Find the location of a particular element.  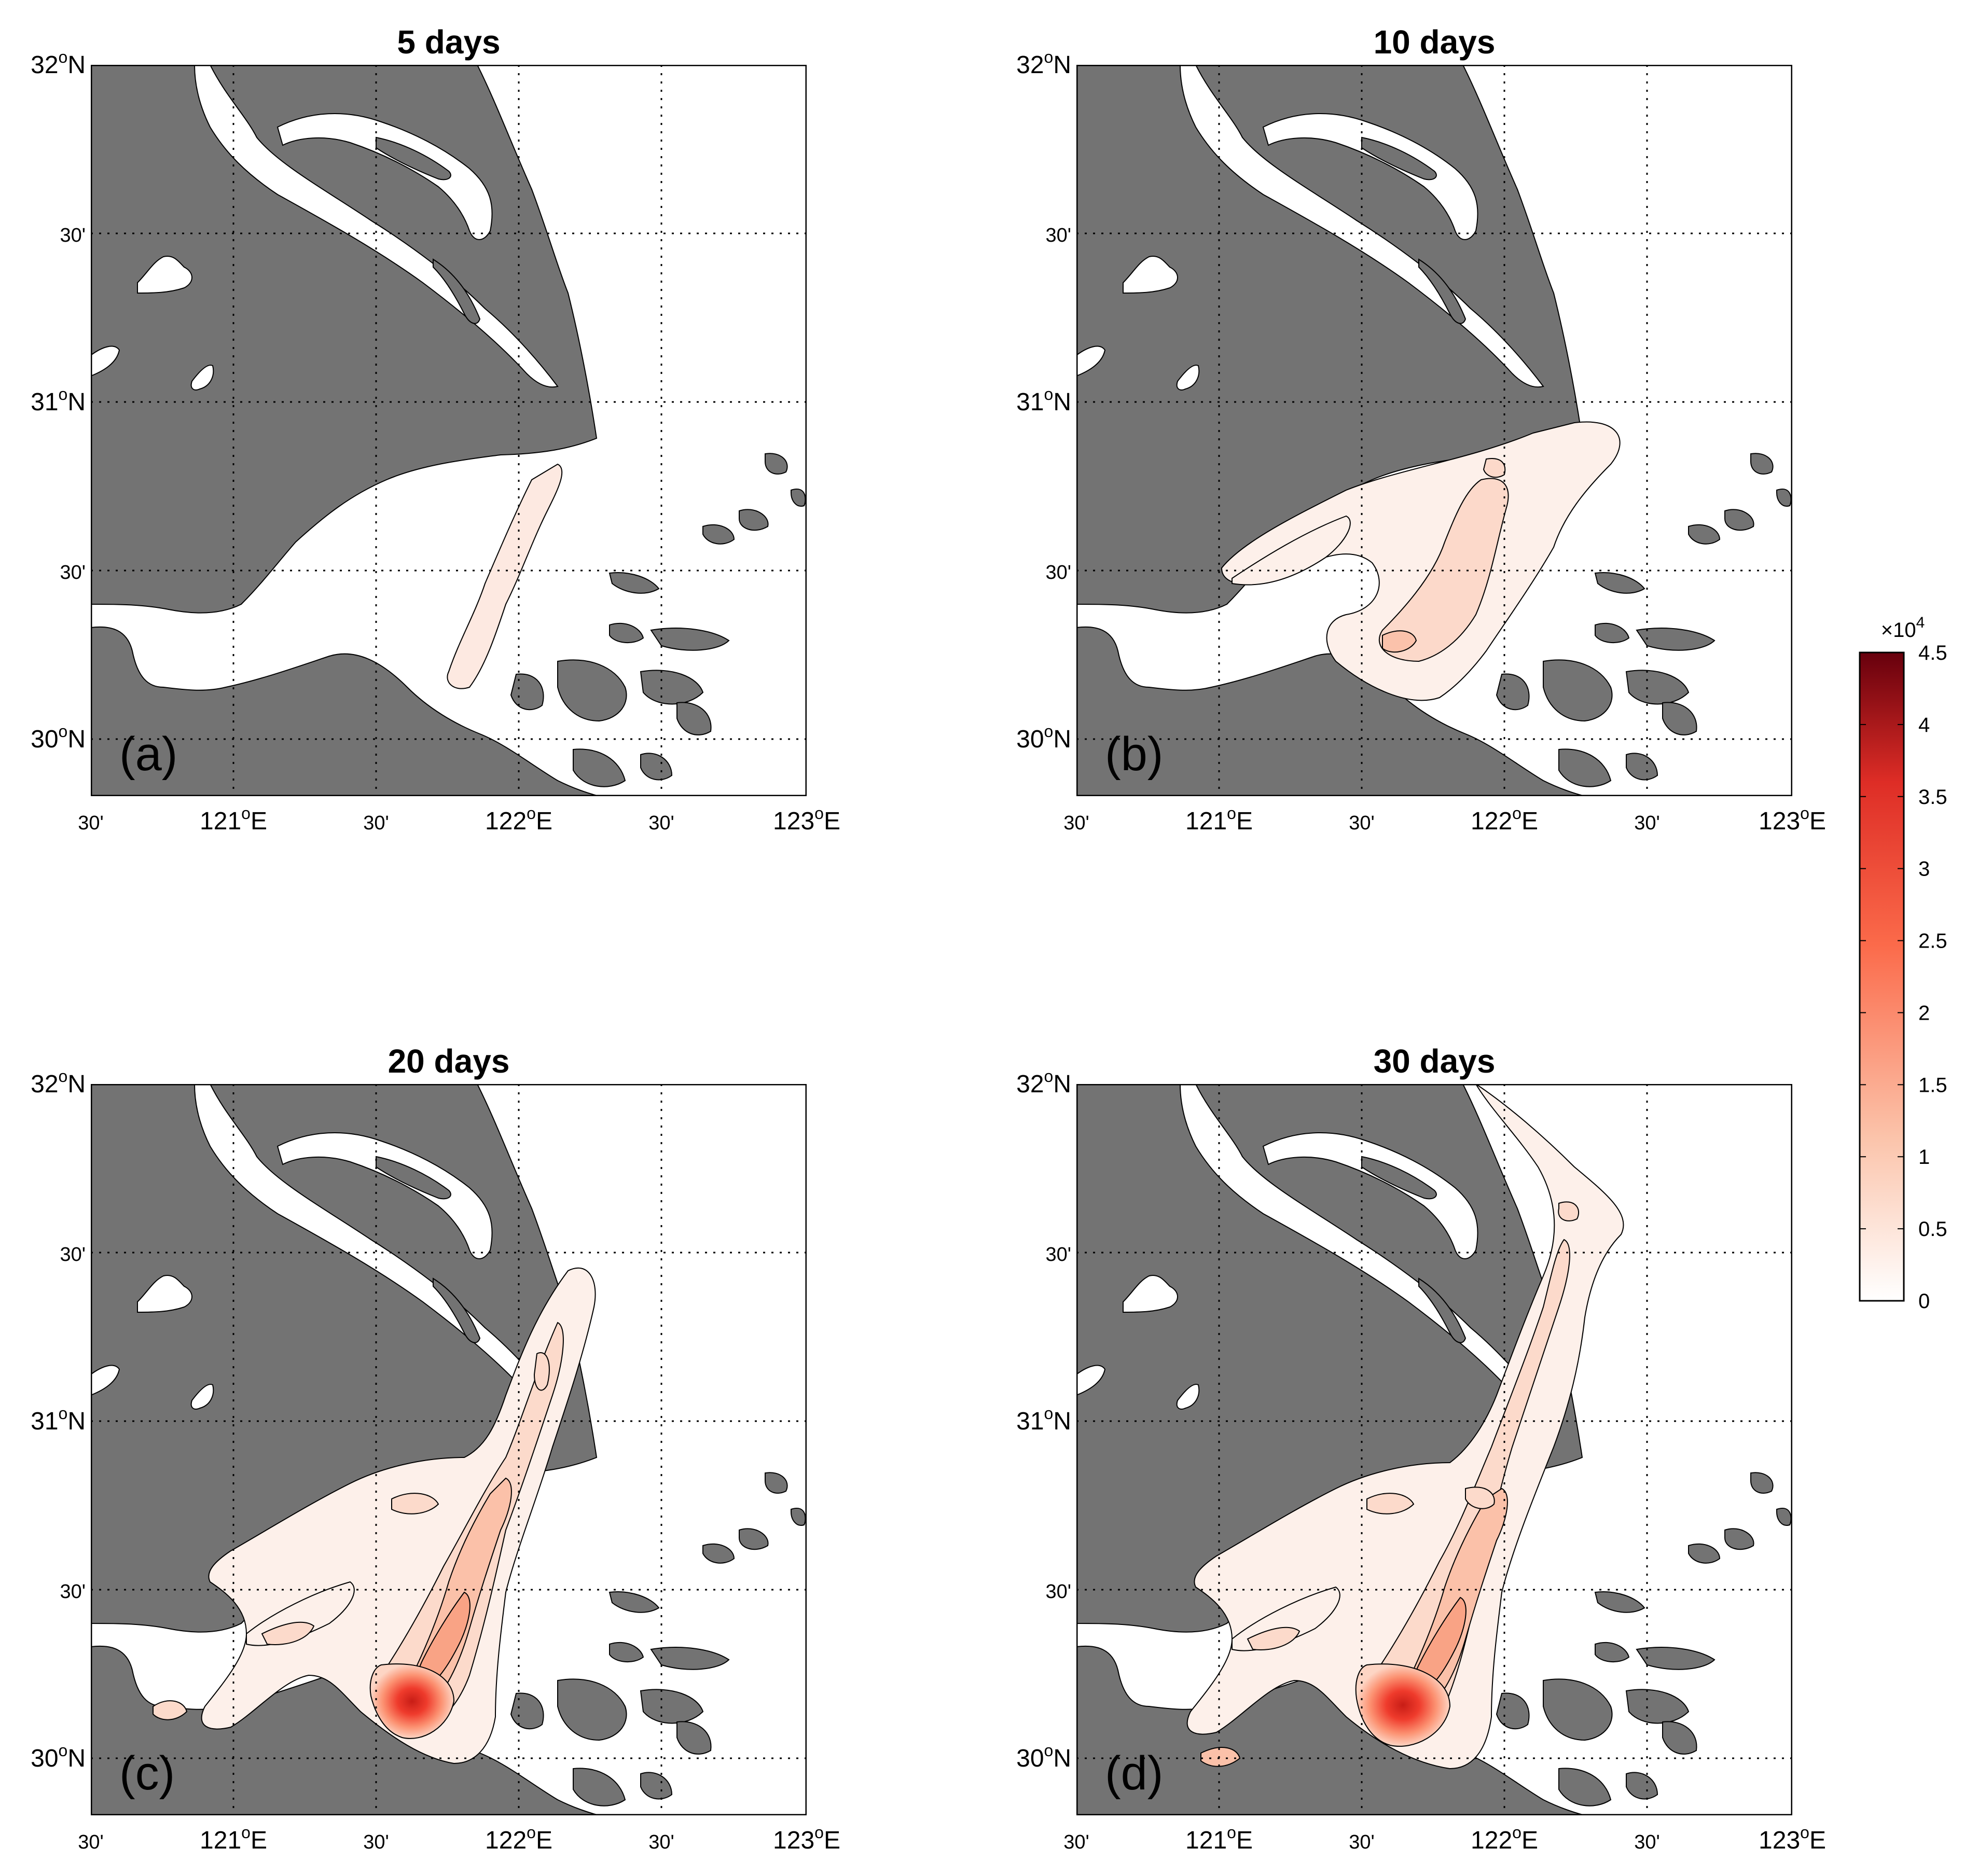

concentration-contour is located at coordinates (505, 576).